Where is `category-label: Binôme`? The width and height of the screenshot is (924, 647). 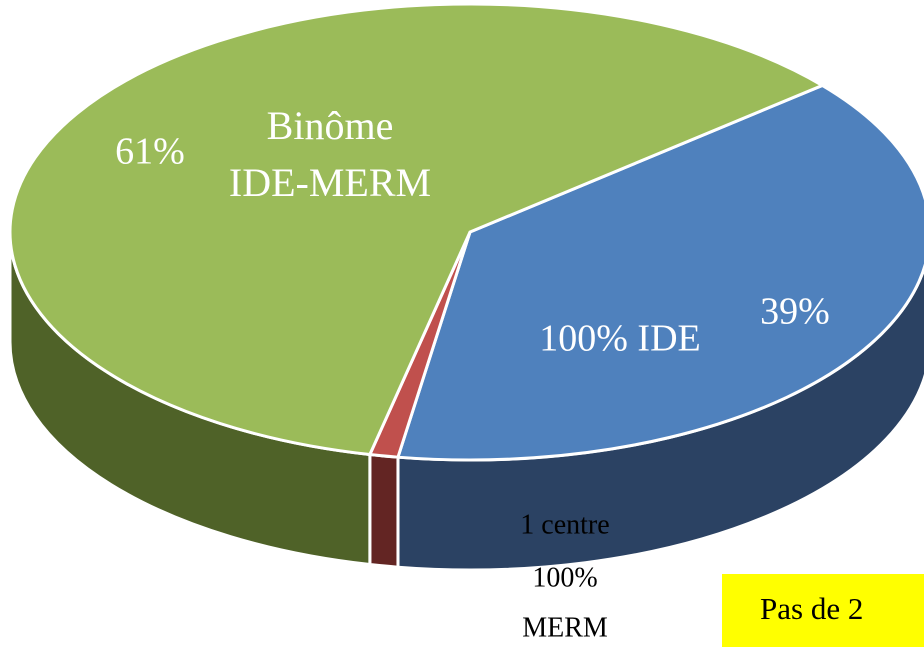
category-label: Binôme is located at coordinates (330, 125).